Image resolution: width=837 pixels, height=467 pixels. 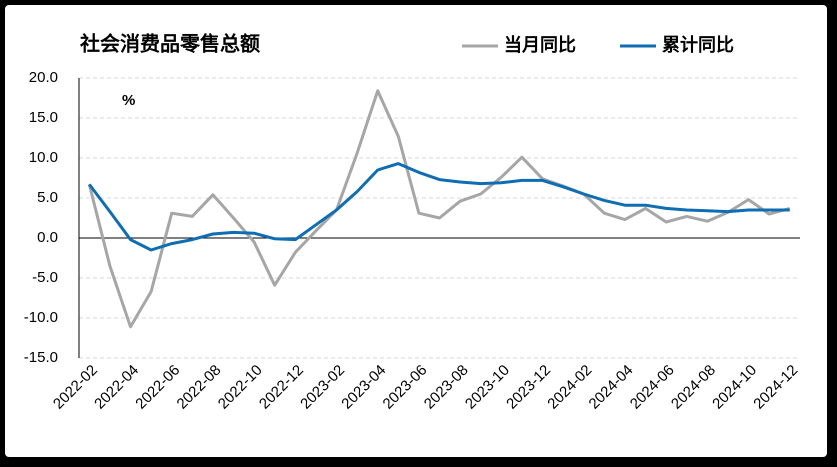 What do you see at coordinates (43, 157) in the screenshot?
I see `y-tick-label: 10.0` at bounding box center [43, 157].